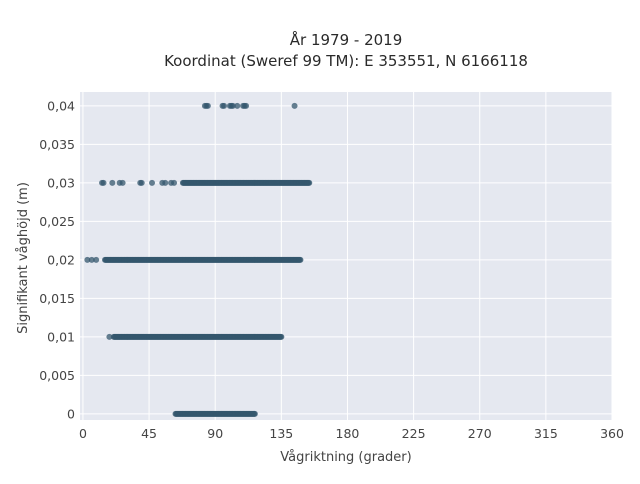 The height and width of the screenshot is (484, 640). Describe the element at coordinates (57, 221) in the screenshot. I see `y-tick-label: 0,025` at that location.